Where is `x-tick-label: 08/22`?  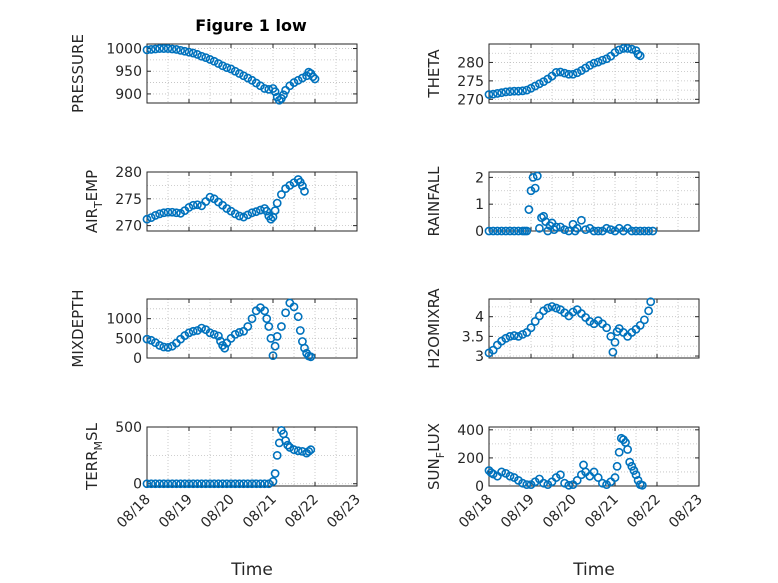 x-tick-label: 08/22 is located at coordinates (302, 512).